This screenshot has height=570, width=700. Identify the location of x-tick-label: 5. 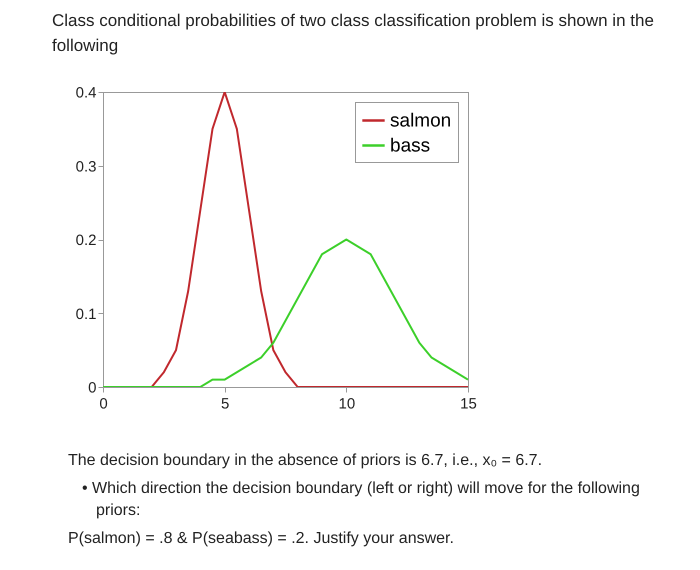
(225, 404).